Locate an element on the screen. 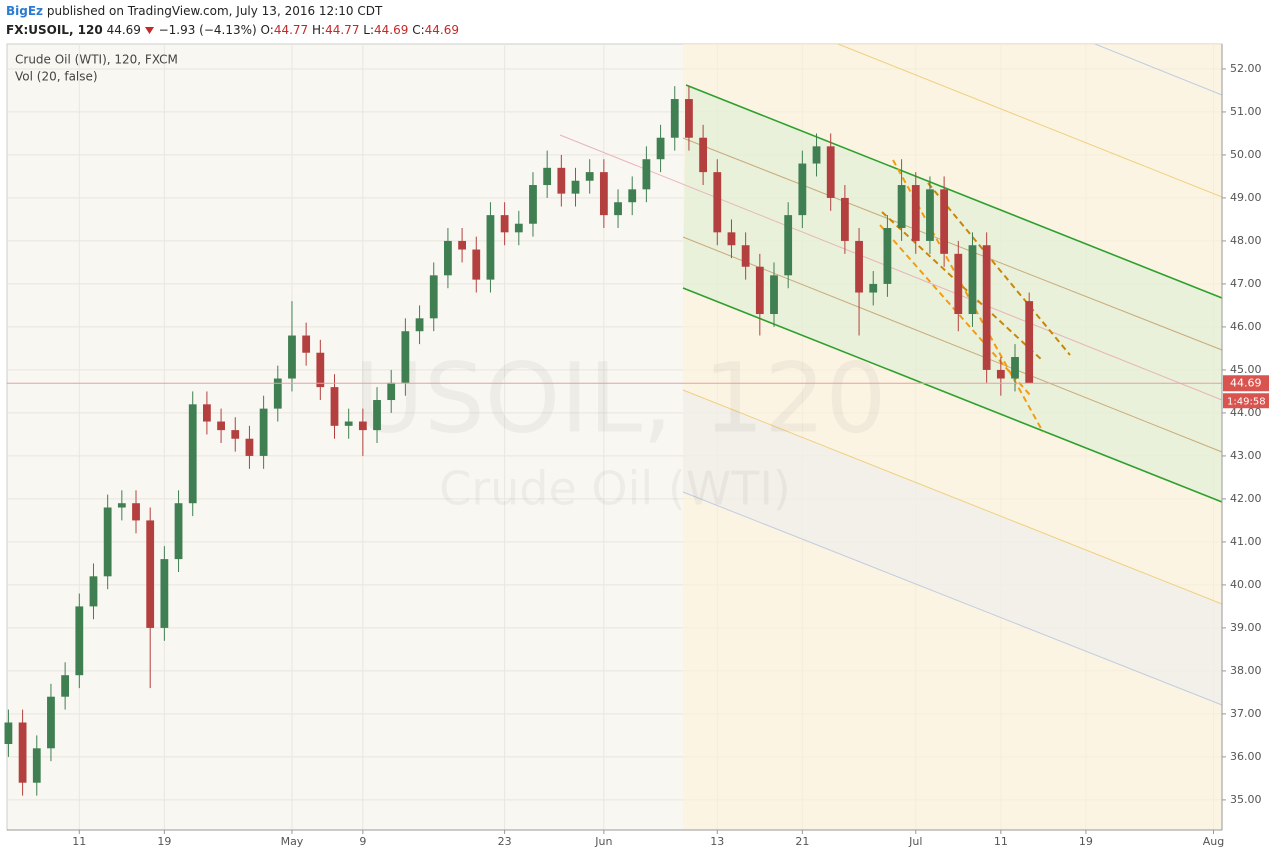  x-tick-label: 13 is located at coordinates (717, 841).